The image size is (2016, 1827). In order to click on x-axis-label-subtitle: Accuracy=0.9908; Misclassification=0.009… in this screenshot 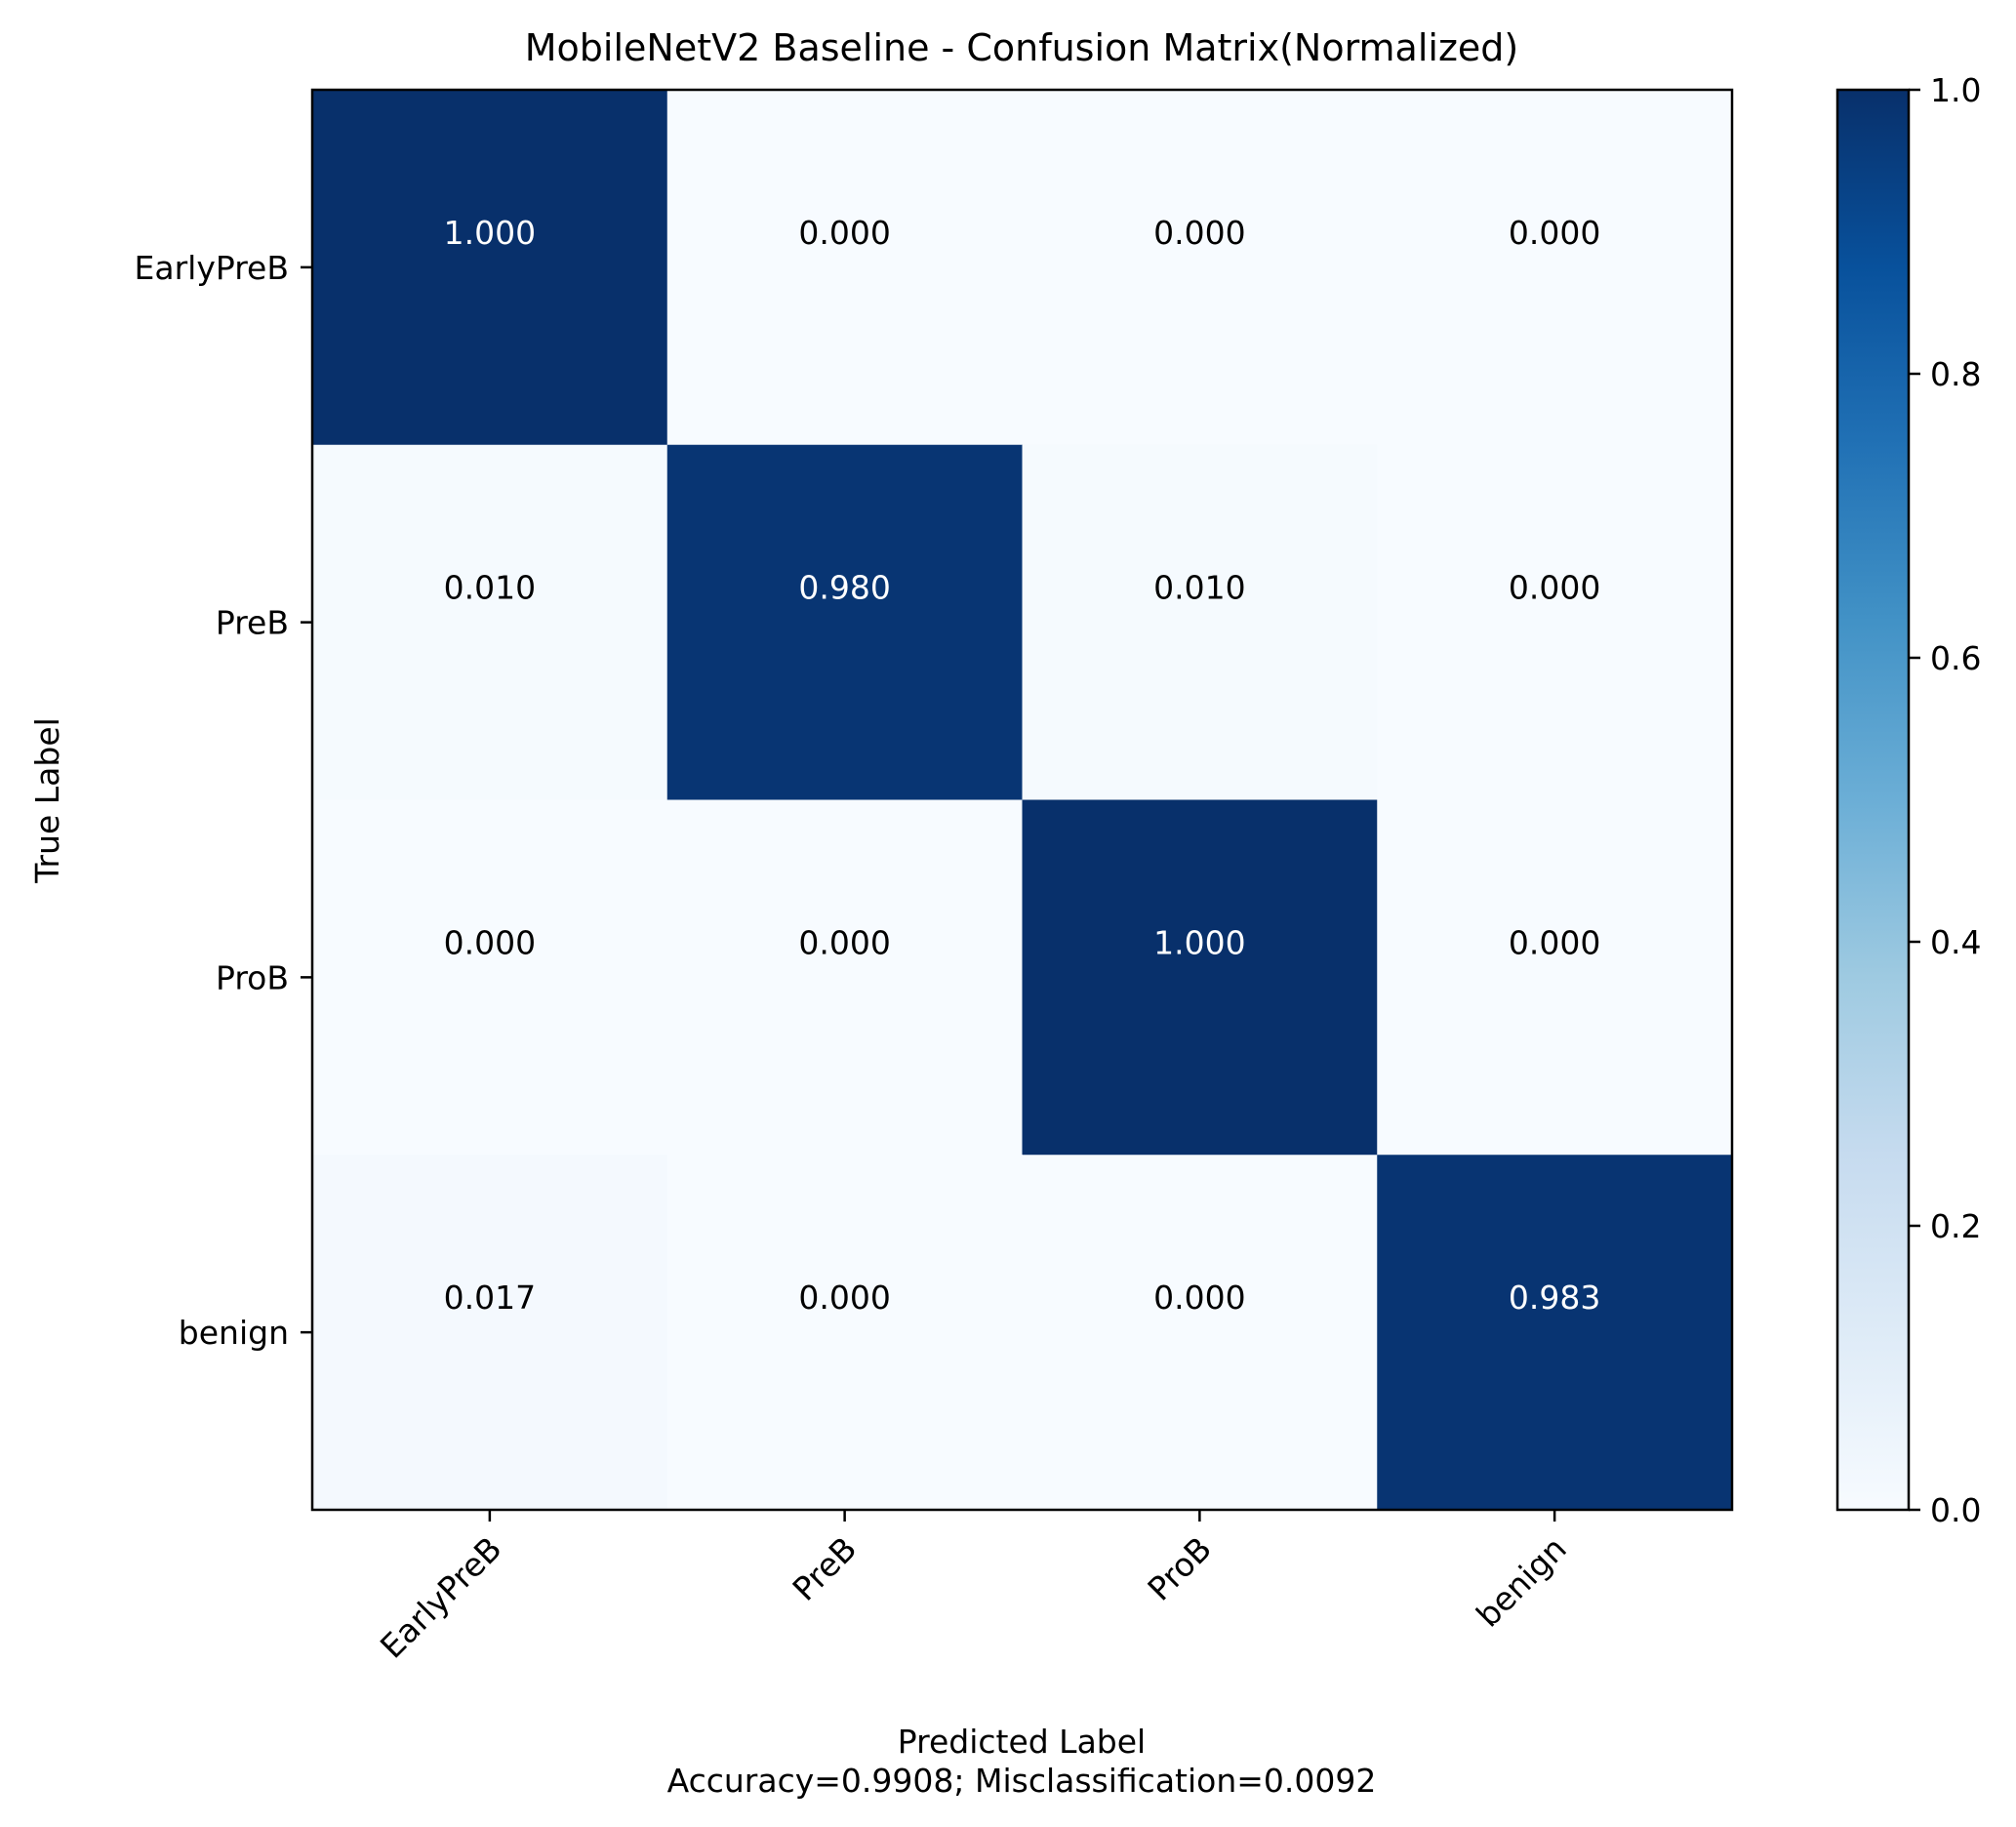, I will do `click(1022, 1781)`.